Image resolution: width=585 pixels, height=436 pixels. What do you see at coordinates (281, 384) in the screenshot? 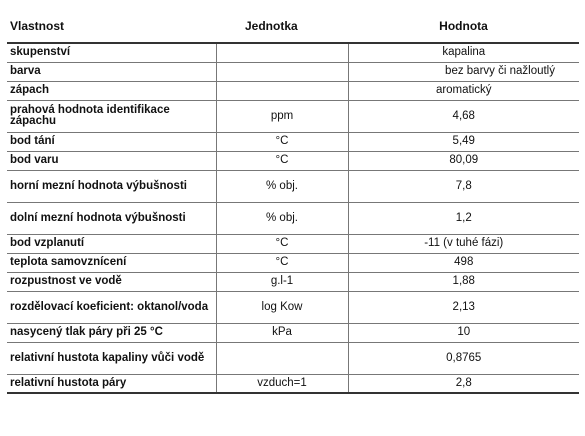
I see `unit-cell: vzduch=1` at bounding box center [281, 384].